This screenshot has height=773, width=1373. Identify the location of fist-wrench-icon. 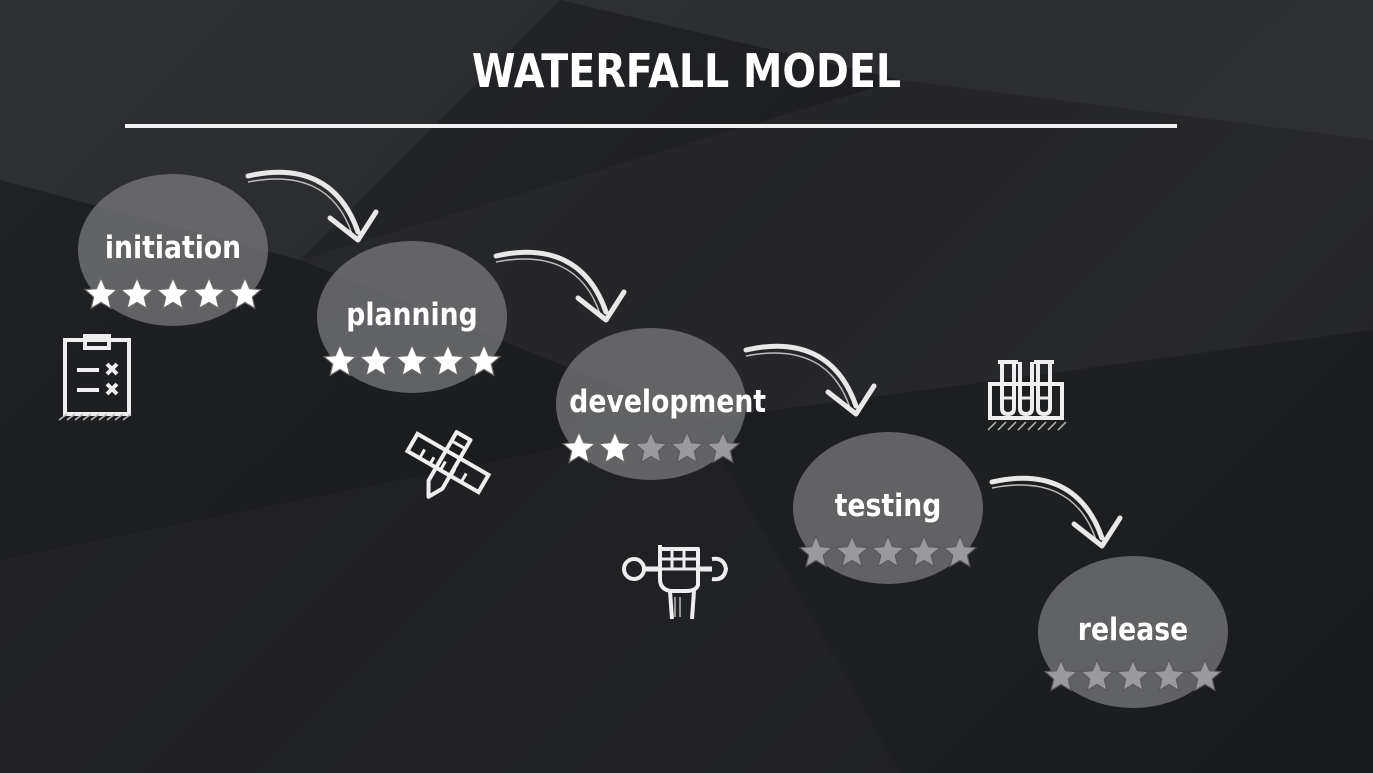
(675, 582).